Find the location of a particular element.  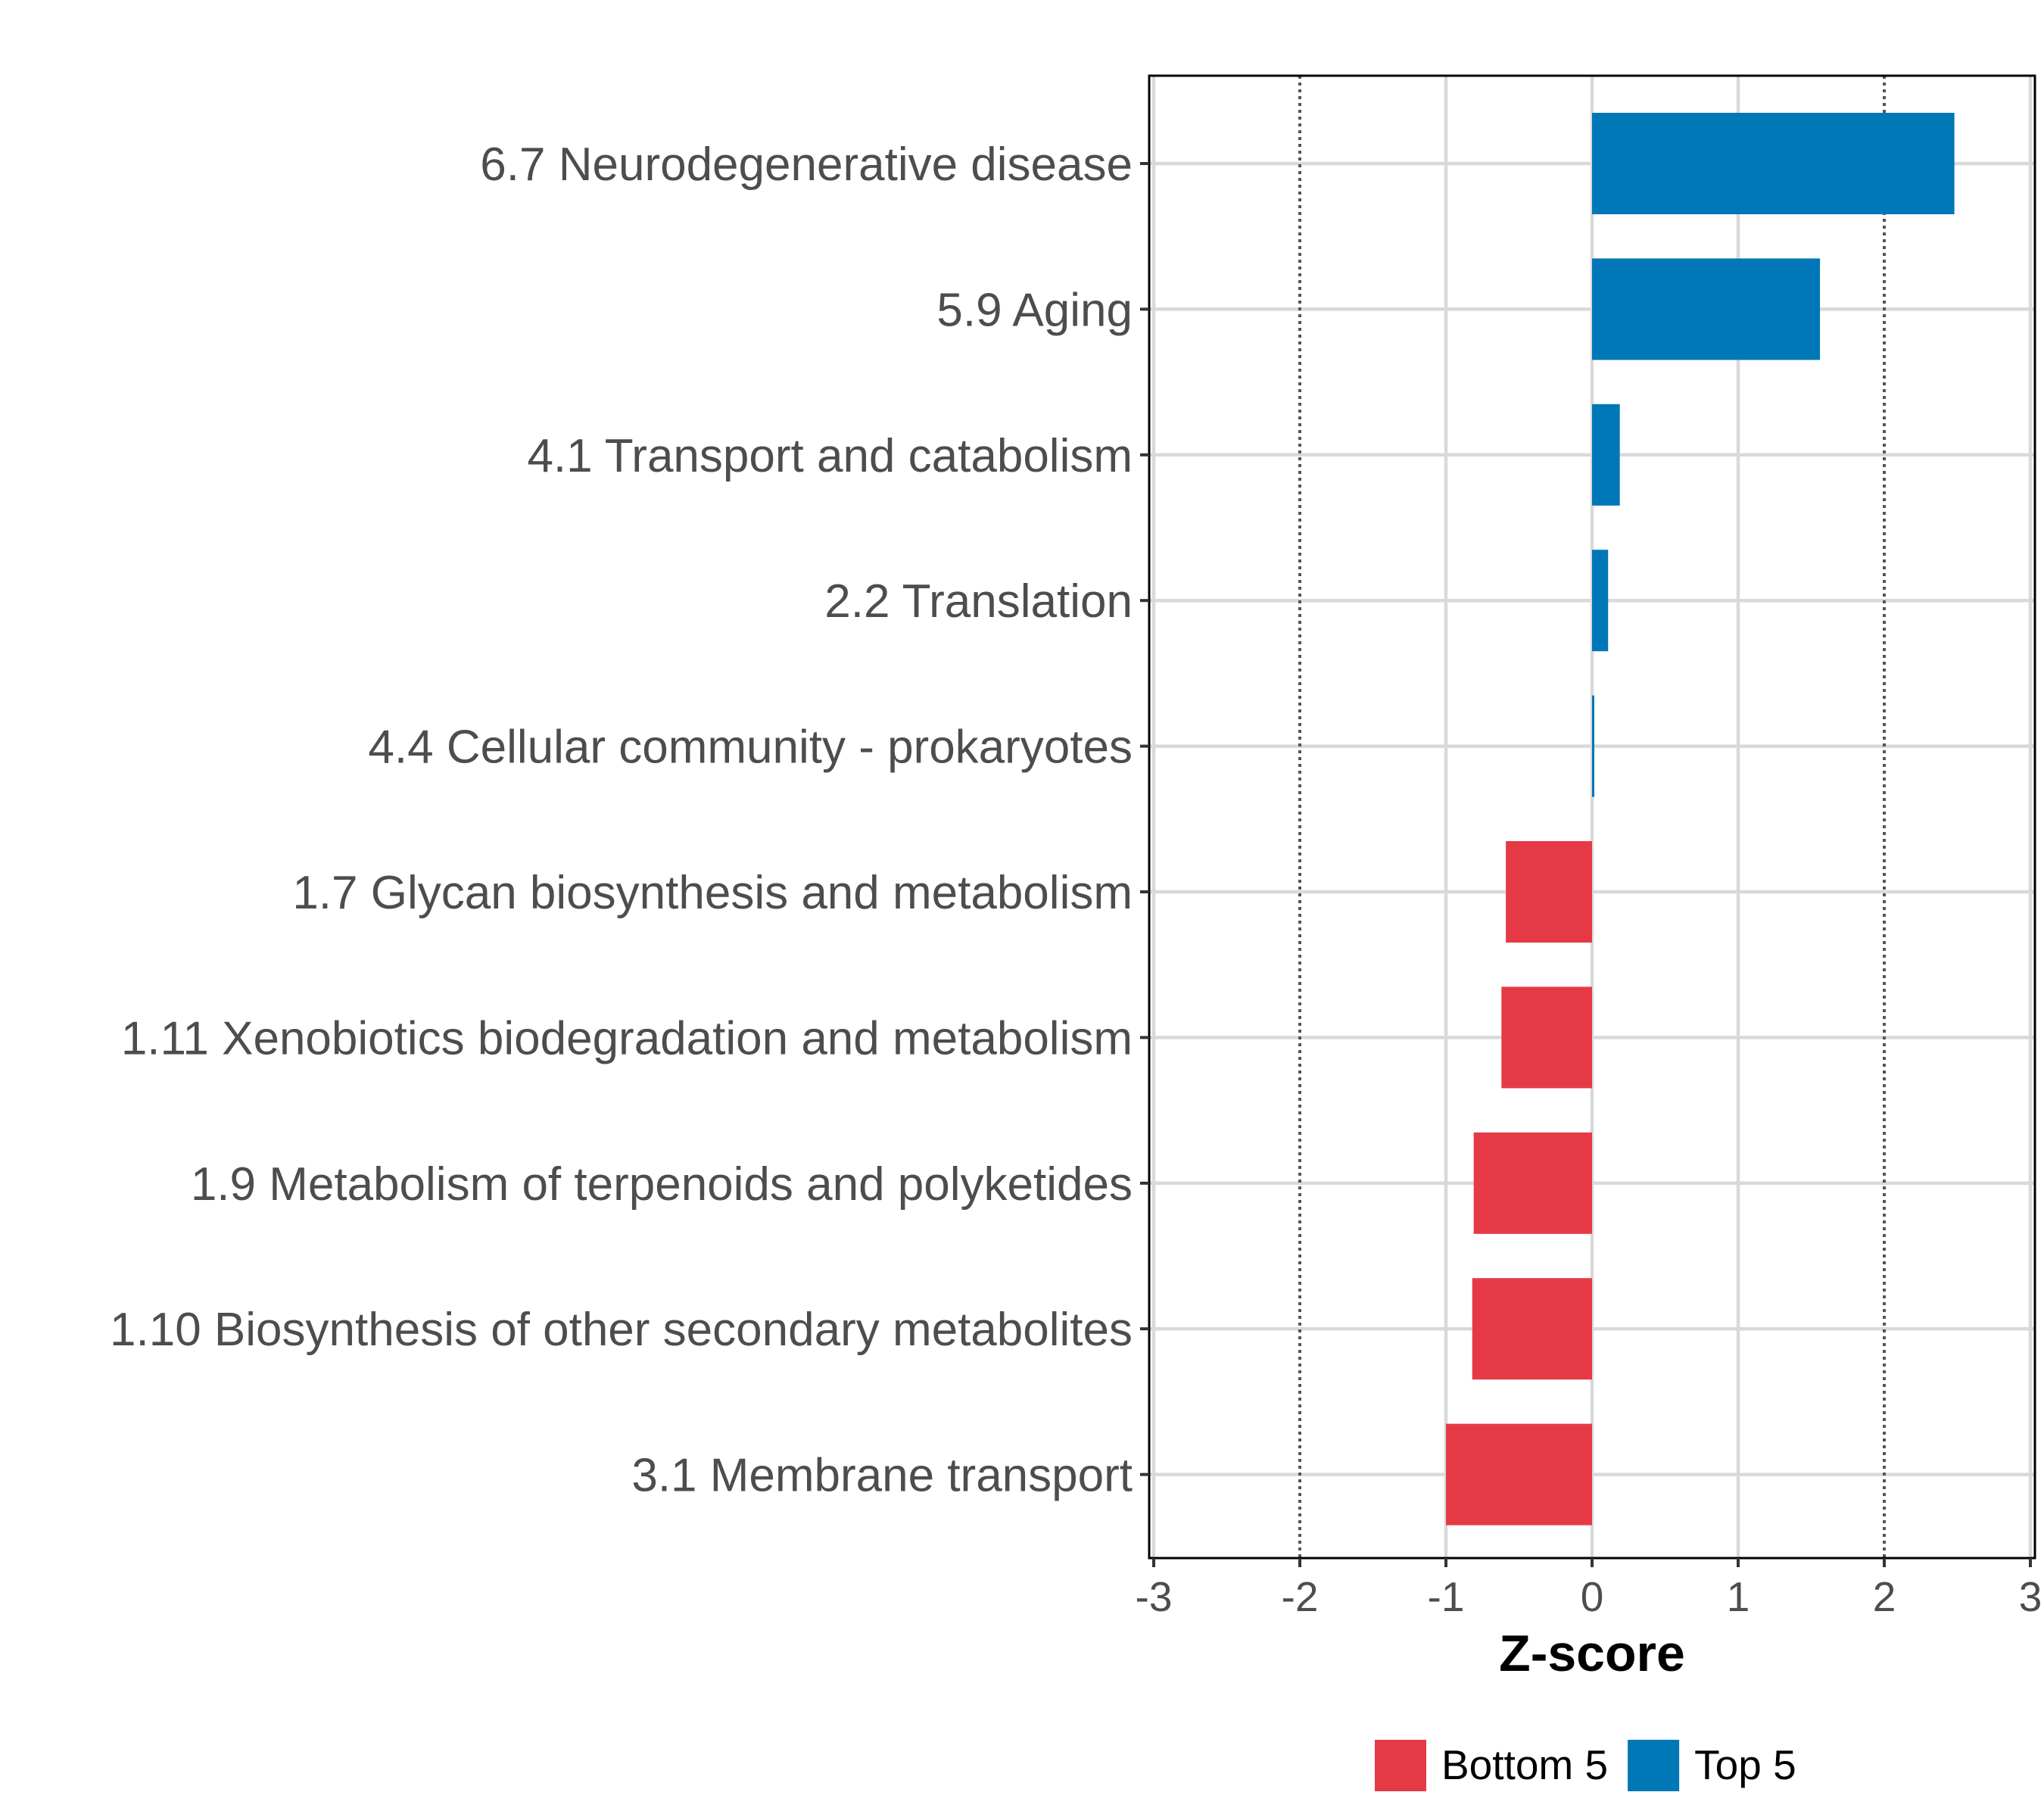

category-label: 4.1 Transport and catabolism is located at coordinates (830, 456).